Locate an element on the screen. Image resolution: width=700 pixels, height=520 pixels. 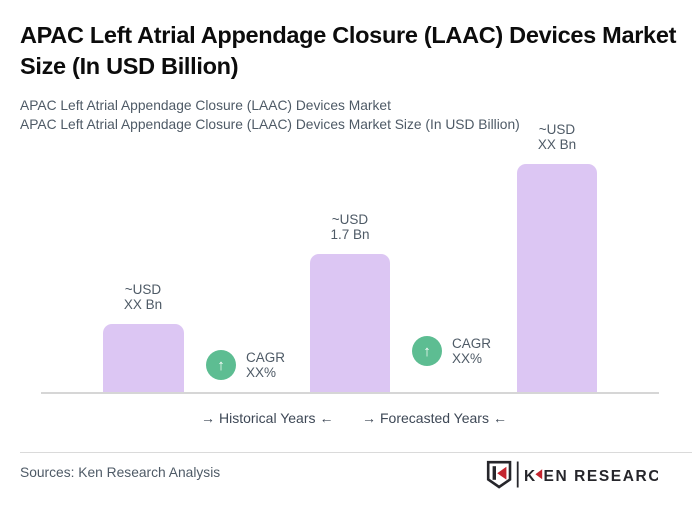
logo-k-arrow-icon is located at coordinates (539, 474).